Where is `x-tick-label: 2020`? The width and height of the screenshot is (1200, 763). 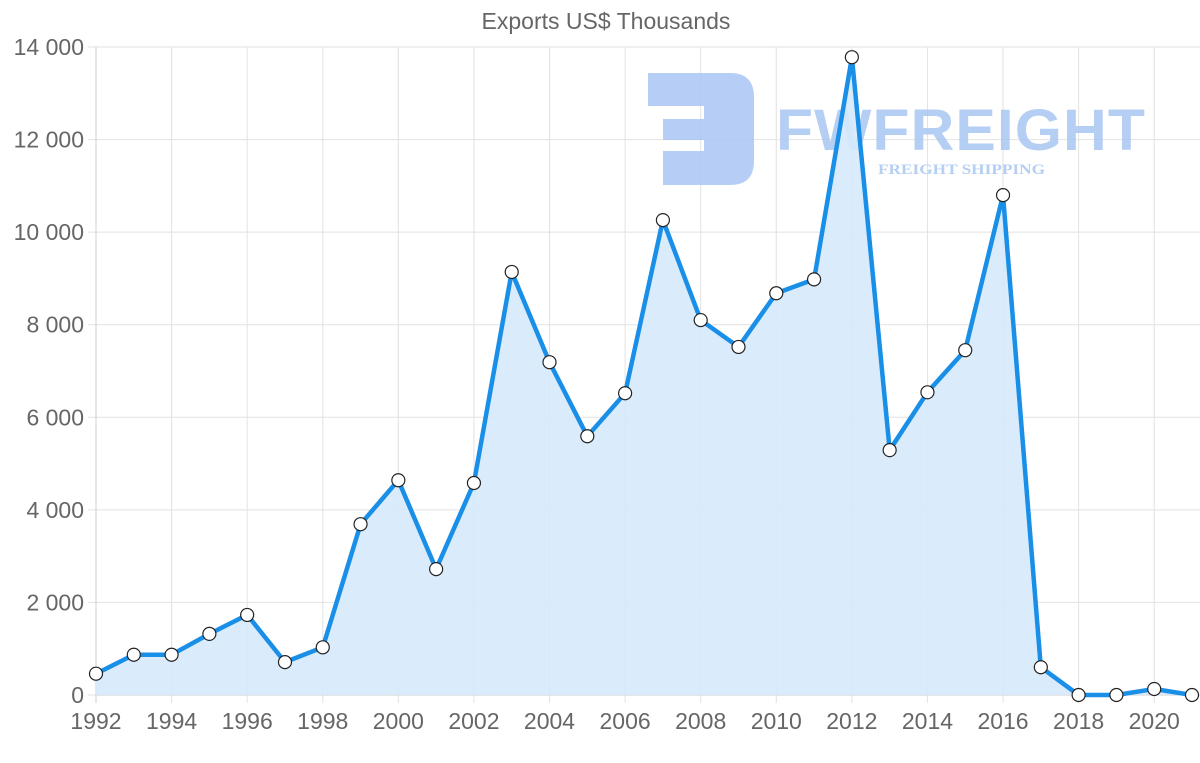
x-tick-label: 2020 is located at coordinates (1154, 721).